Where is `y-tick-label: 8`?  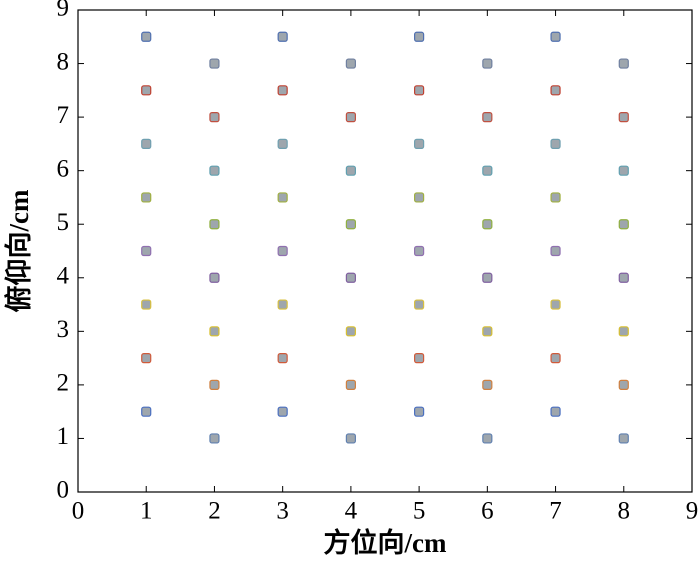
y-tick-label: 8 is located at coordinates (63, 61).